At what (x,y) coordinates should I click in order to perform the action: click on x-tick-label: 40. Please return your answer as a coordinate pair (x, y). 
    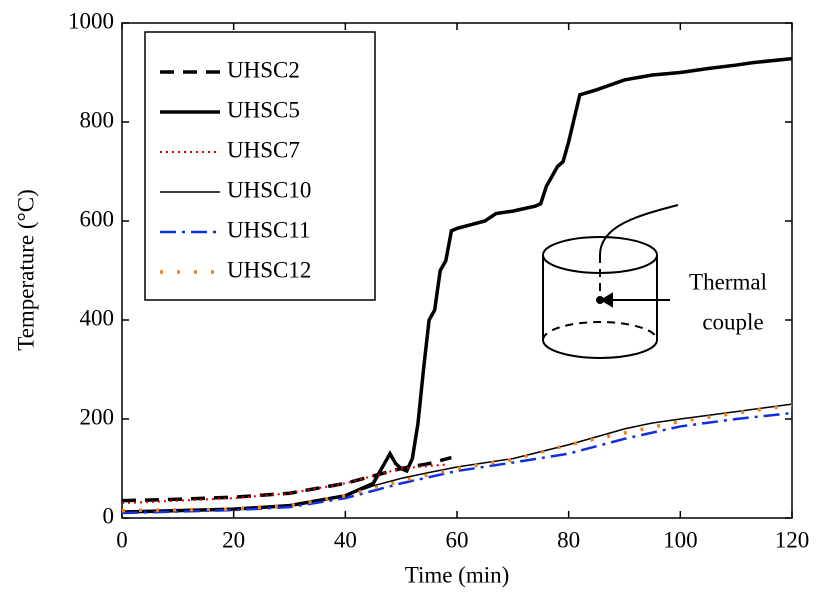
    Looking at the image, I should click on (345, 539).